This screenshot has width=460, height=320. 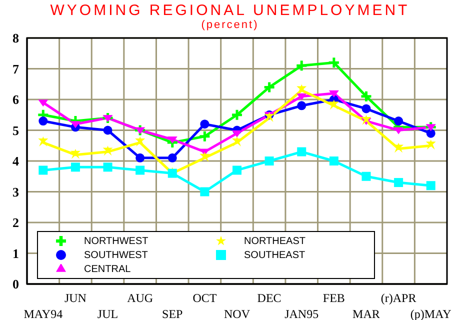 I want to click on x-tick-label: (r)APR, so click(x=398, y=298).